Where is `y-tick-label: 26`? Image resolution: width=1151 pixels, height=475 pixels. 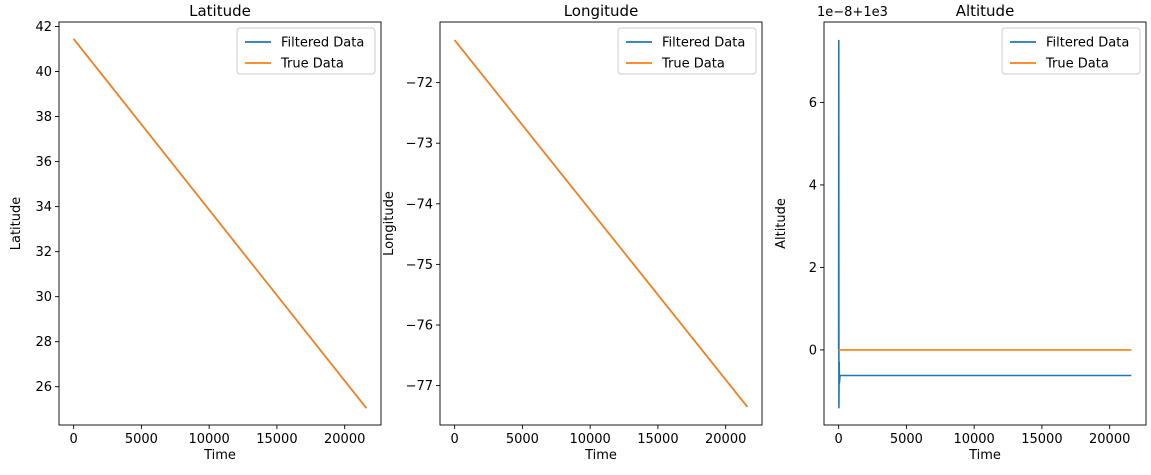
y-tick-label: 26 is located at coordinates (43, 387).